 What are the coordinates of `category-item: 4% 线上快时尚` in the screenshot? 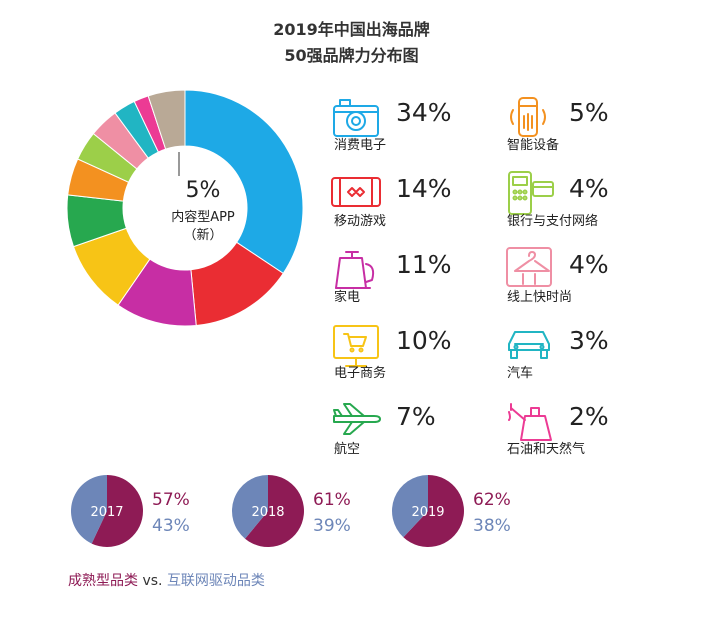 It's located at (603, 274).